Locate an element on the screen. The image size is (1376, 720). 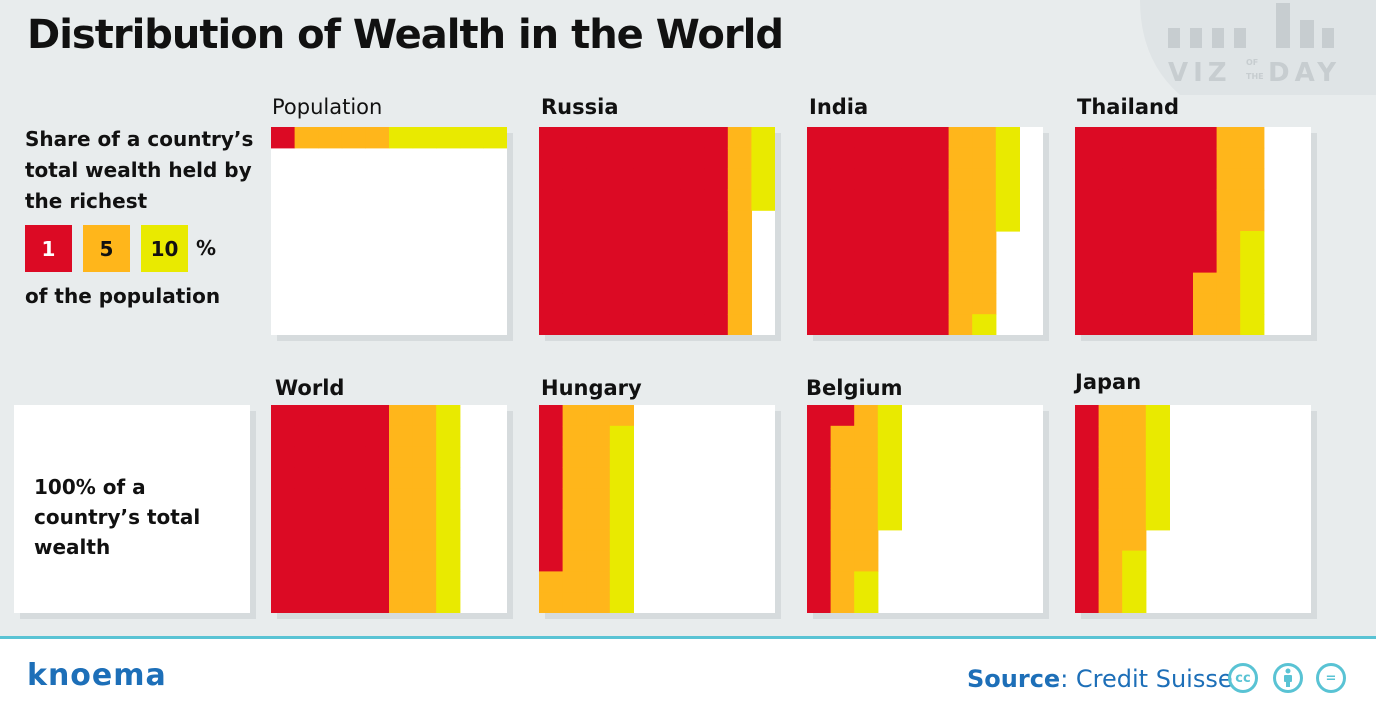
knoema-logo: knoema is located at coordinates (97, 675).